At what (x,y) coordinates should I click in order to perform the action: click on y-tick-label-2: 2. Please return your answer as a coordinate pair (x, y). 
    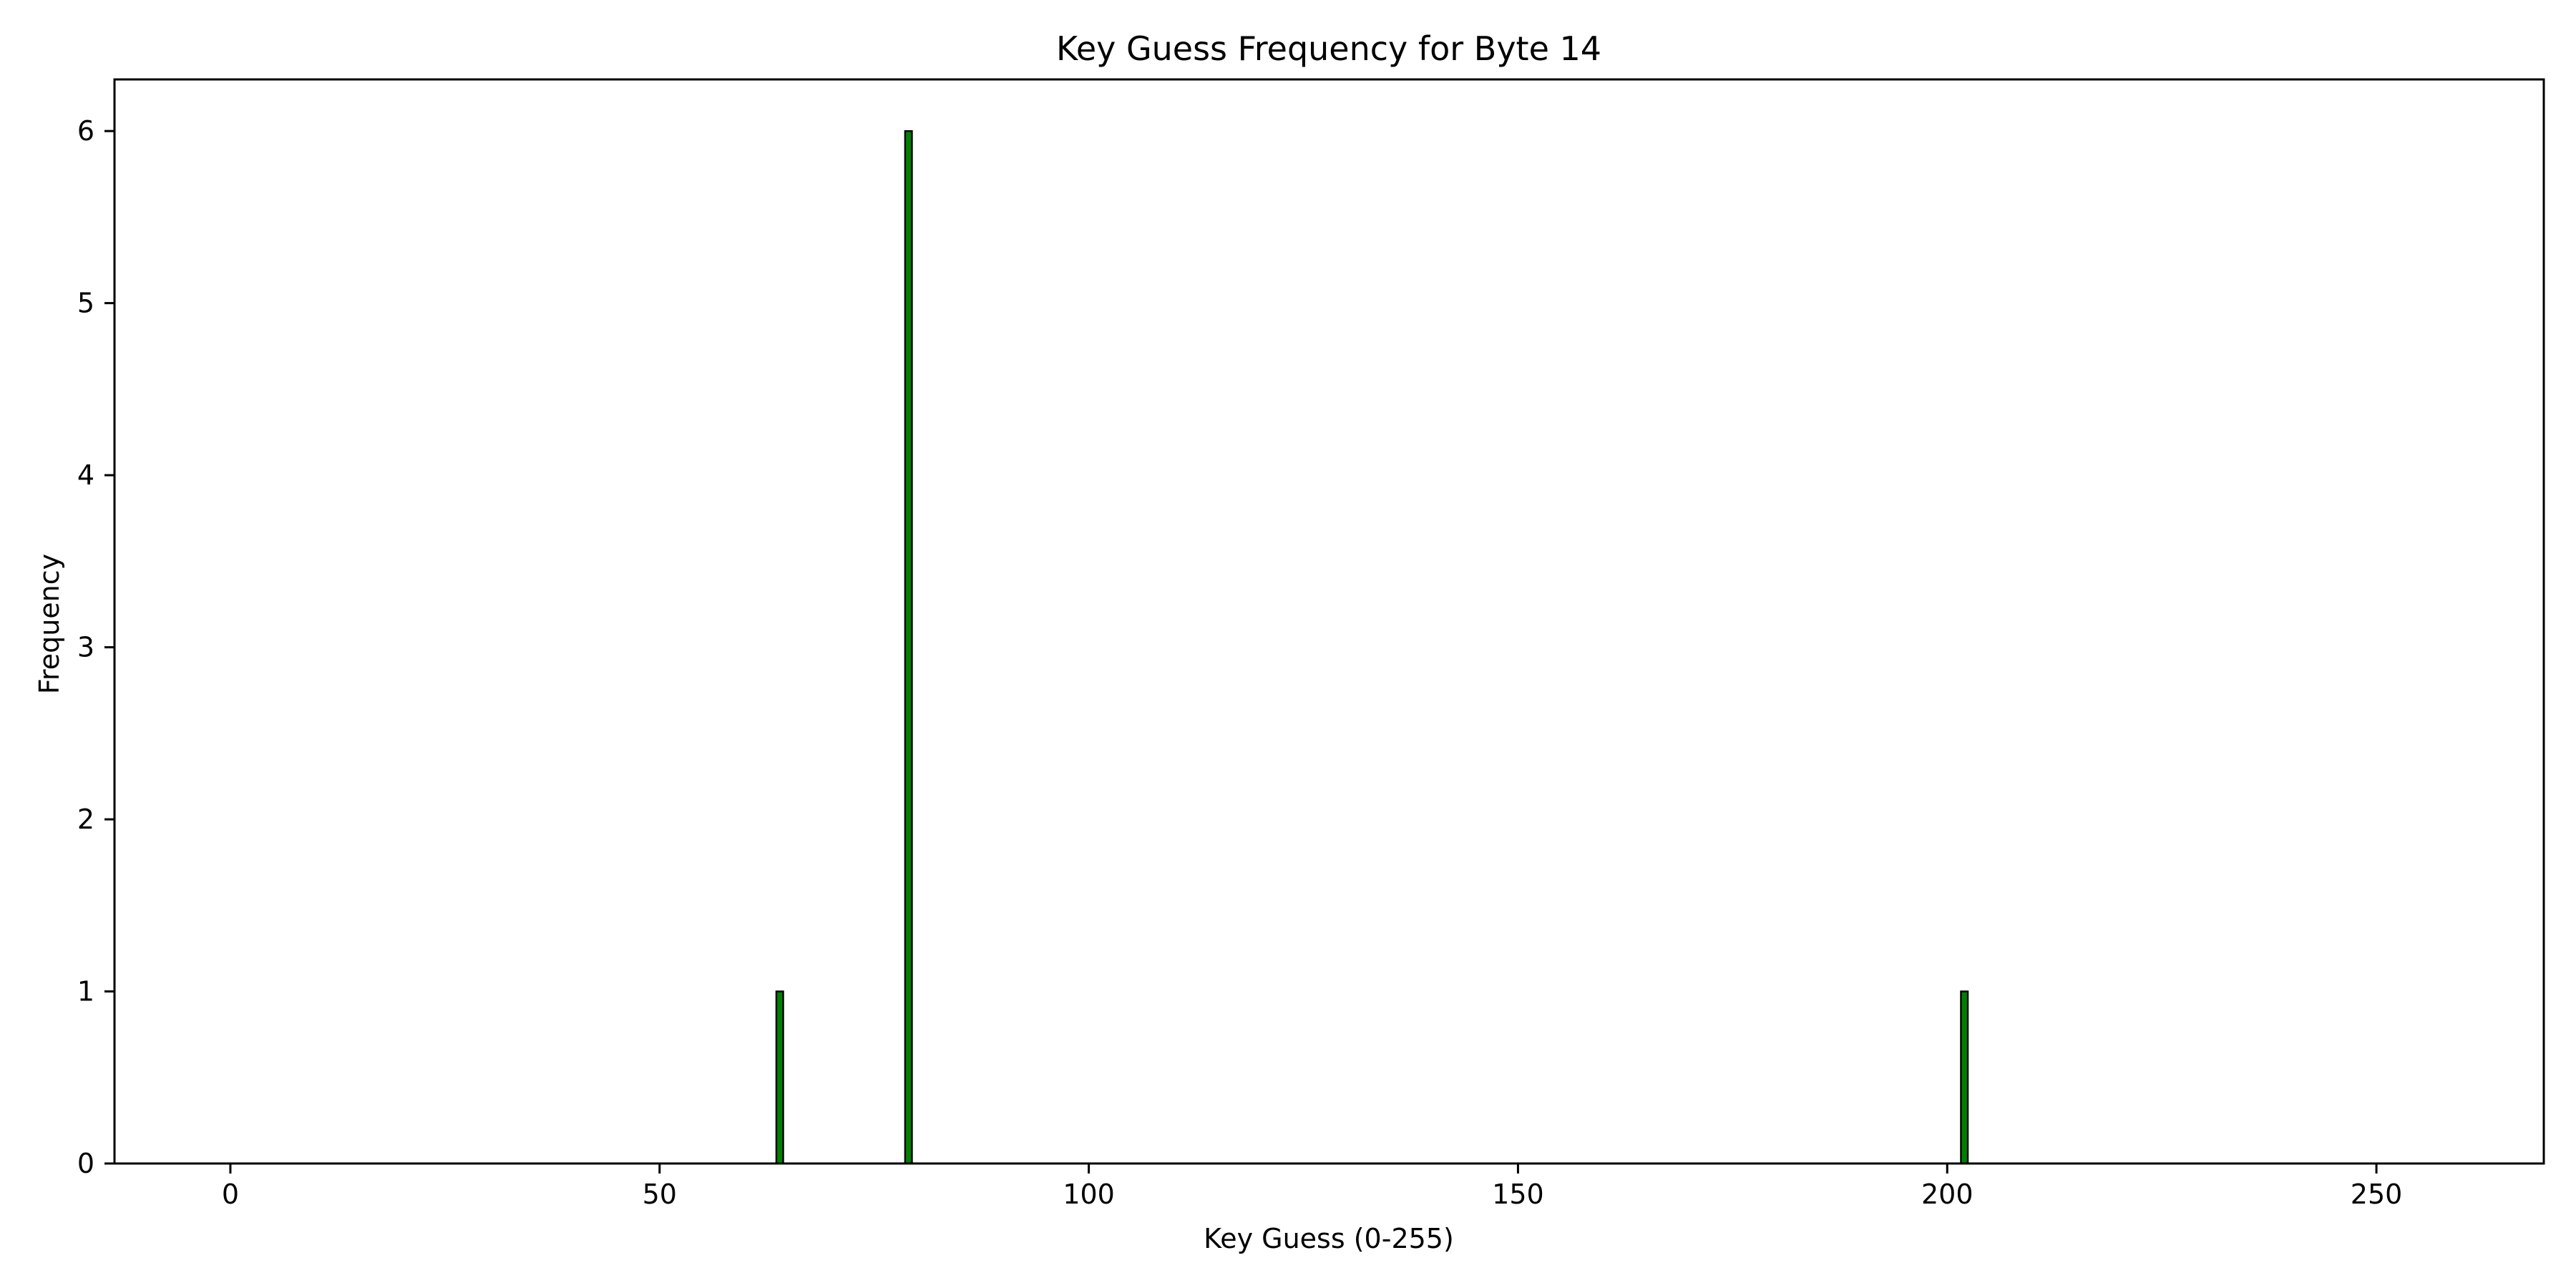
    Looking at the image, I should click on (85, 819).